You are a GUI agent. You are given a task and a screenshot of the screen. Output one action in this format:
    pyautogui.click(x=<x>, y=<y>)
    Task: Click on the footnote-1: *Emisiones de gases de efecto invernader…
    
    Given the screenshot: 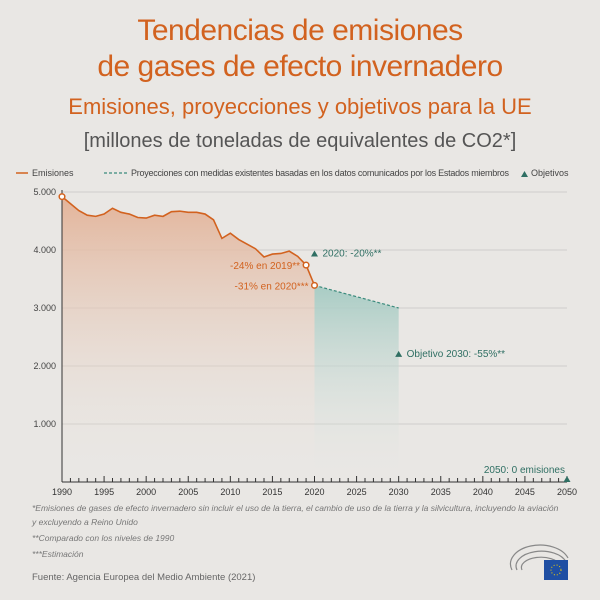 What is the action you would take?
    pyautogui.click(x=295, y=508)
    